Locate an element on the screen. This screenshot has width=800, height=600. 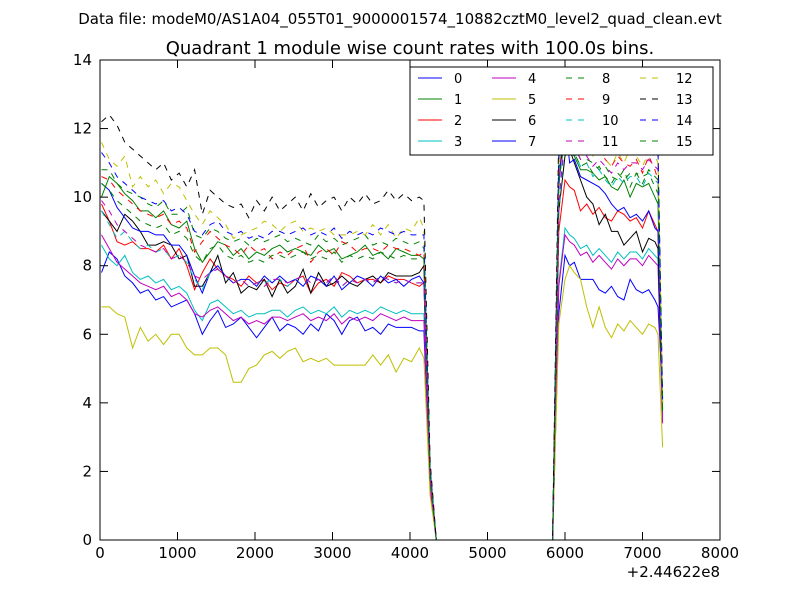
y-tick-label: 12 is located at coordinates (82, 129).